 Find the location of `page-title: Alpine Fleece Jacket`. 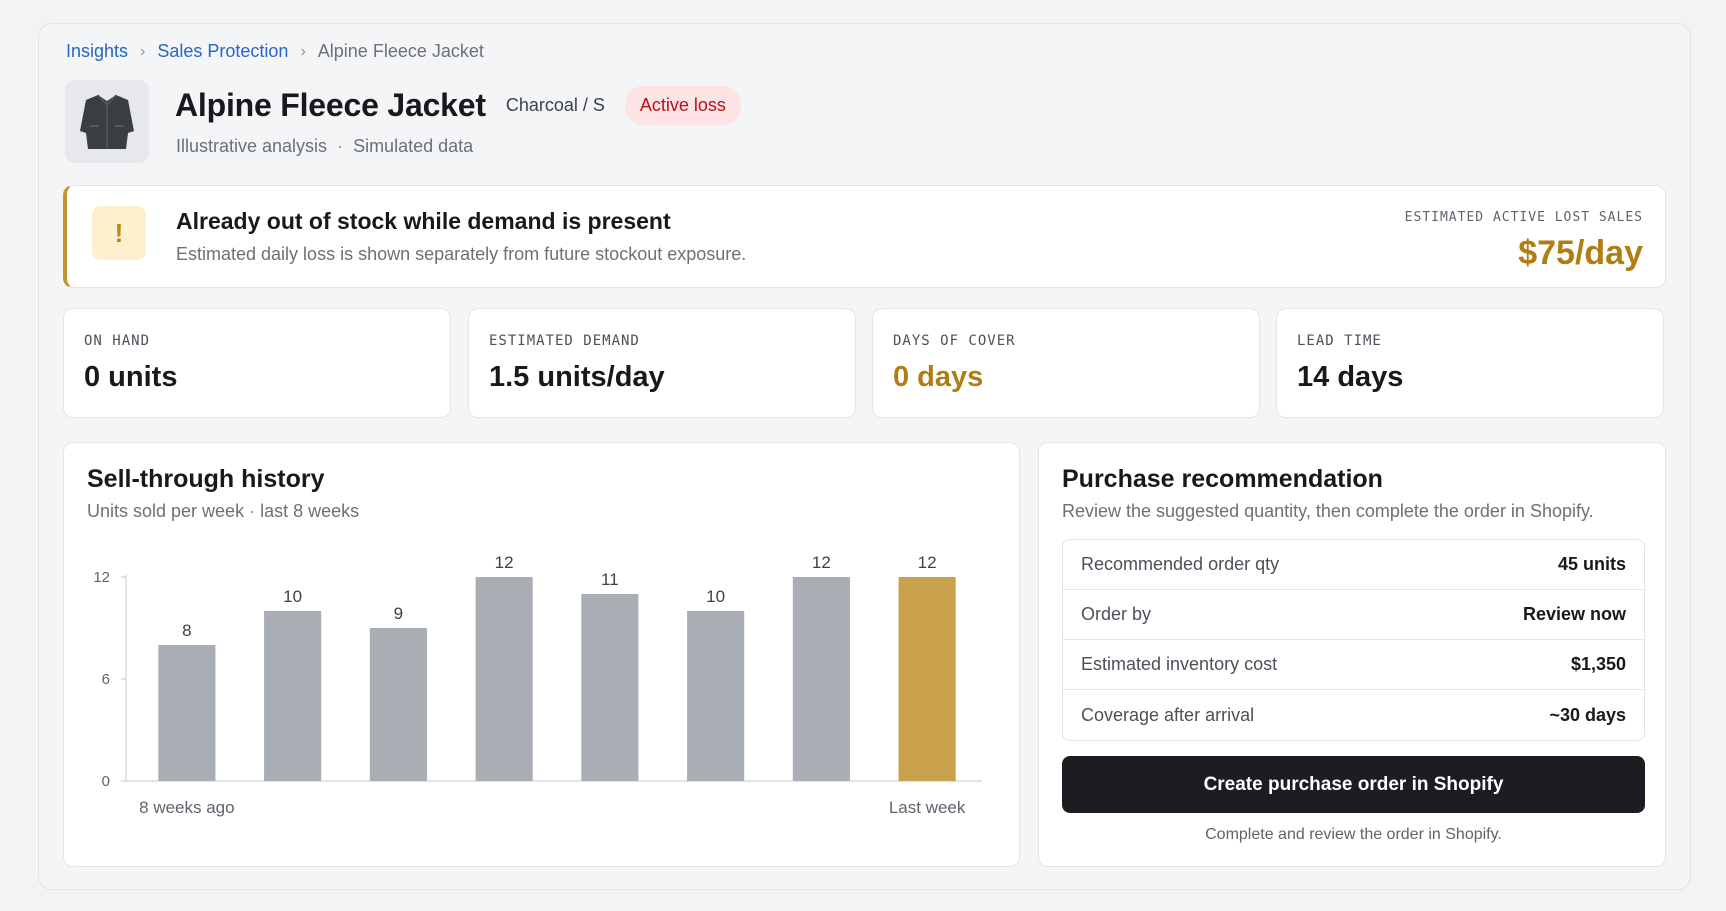

page-title: Alpine Fleece Jacket is located at coordinates (330, 105).